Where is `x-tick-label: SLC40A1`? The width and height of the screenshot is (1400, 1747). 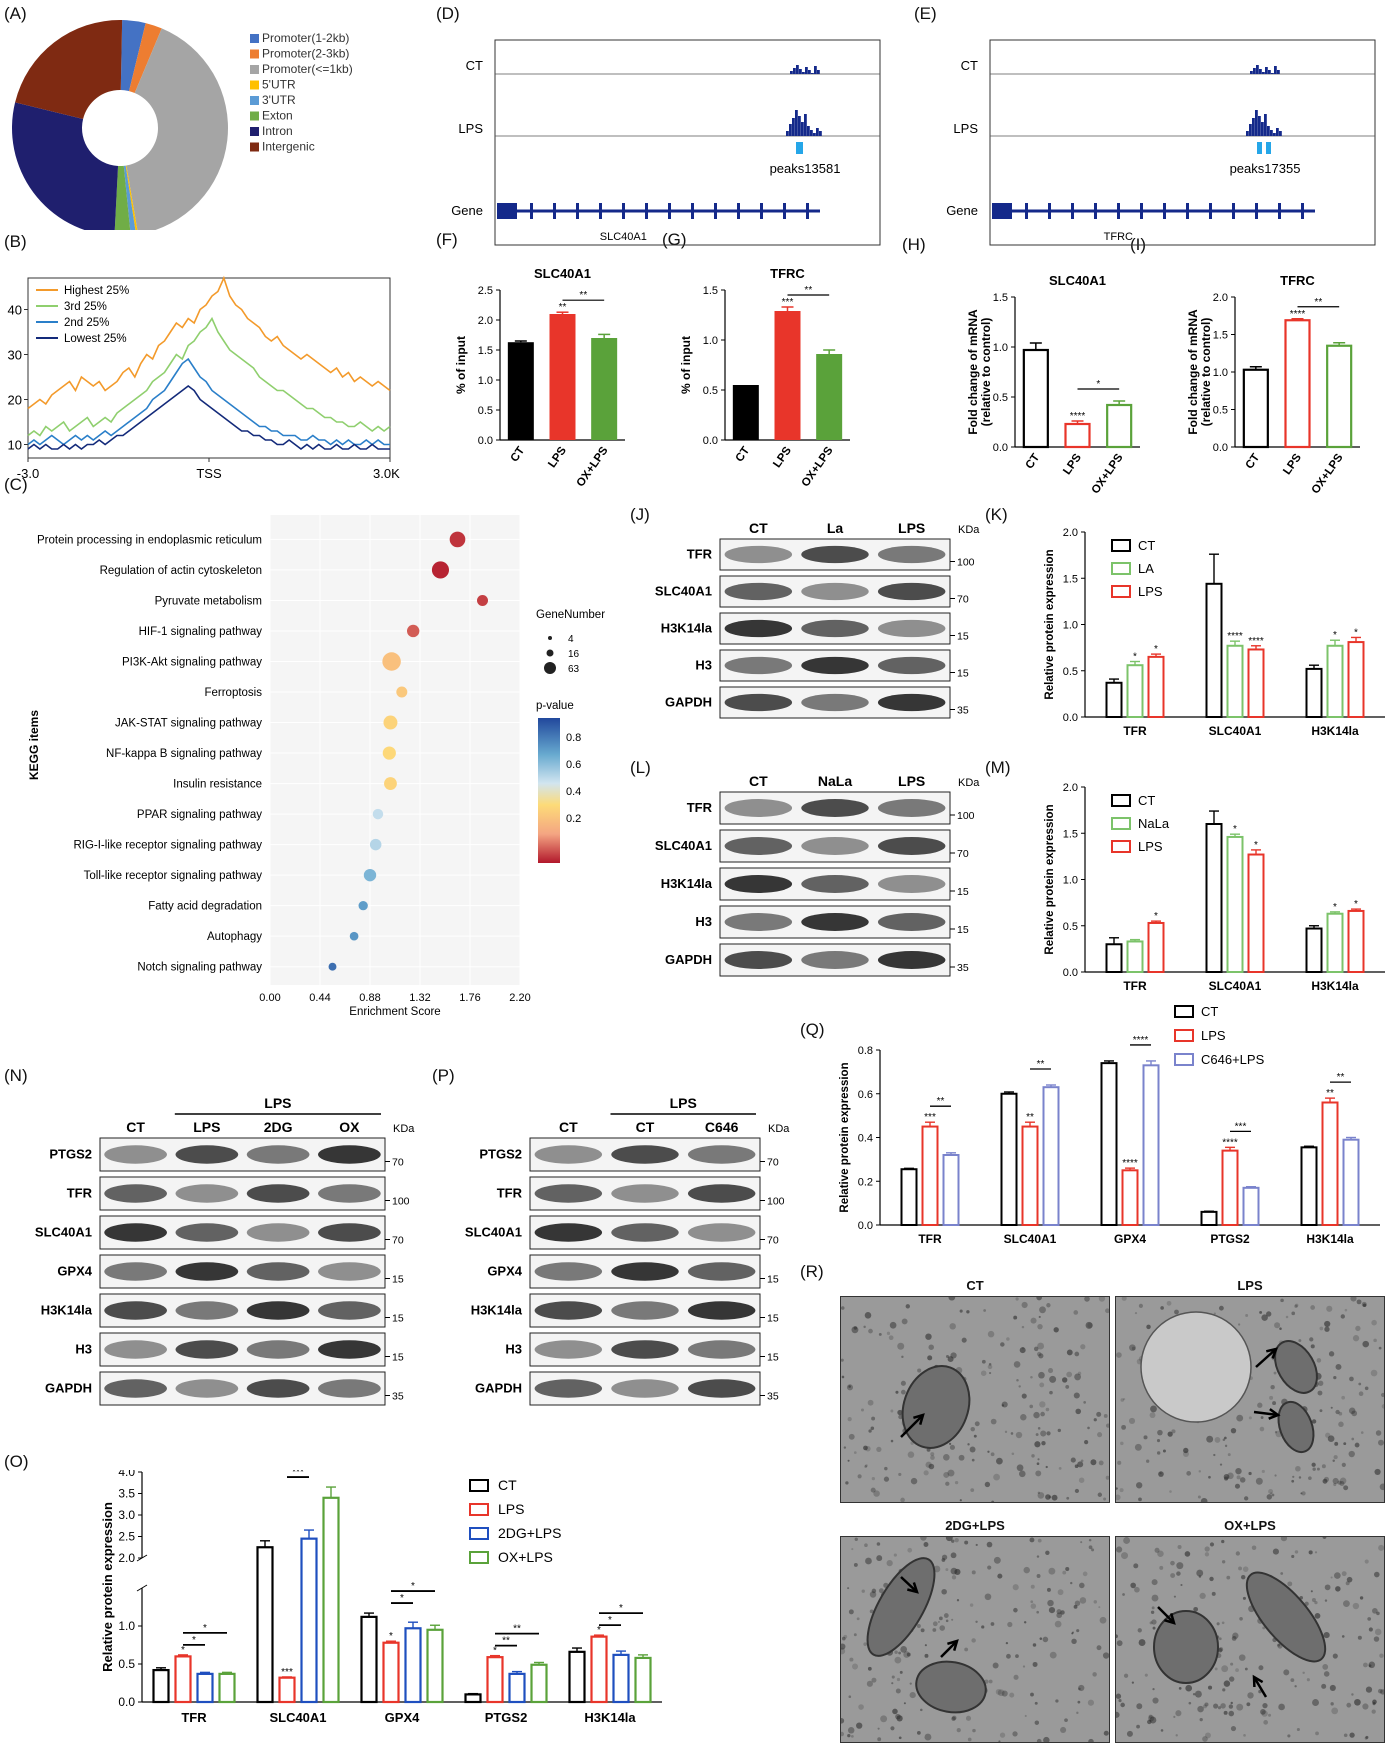
x-tick-label: SLC40A1 is located at coordinates (1235, 986).